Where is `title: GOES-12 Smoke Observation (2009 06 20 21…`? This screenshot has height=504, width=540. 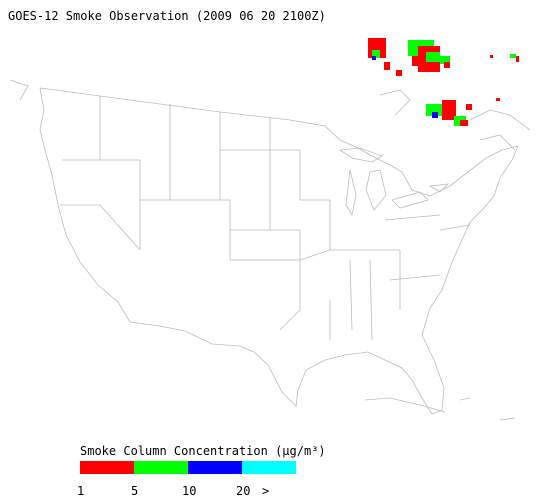 title: GOES-12 Smoke Observation (2009 06 20 21… is located at coordinates (167, 16).